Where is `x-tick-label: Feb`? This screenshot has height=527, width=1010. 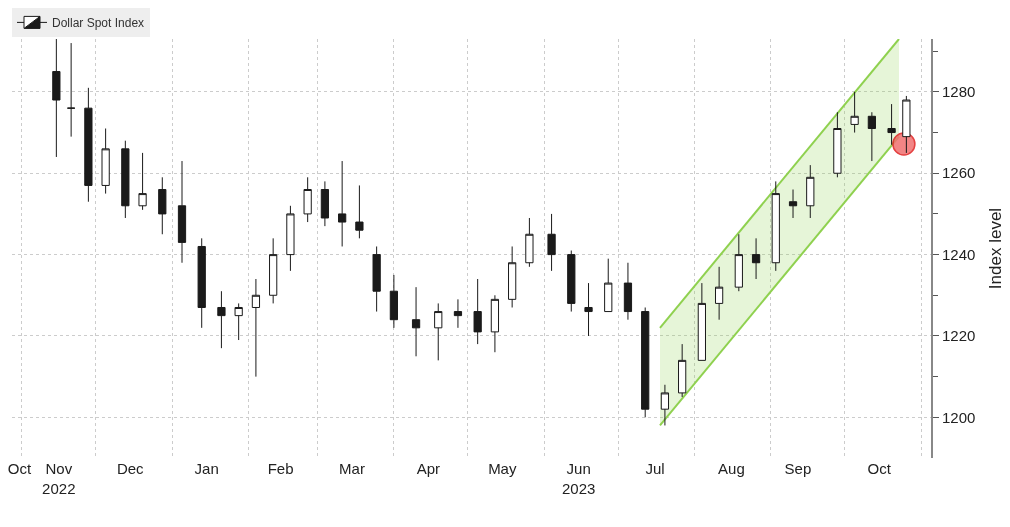 x-tick-label: Feb is located at coordinates (280, 468).